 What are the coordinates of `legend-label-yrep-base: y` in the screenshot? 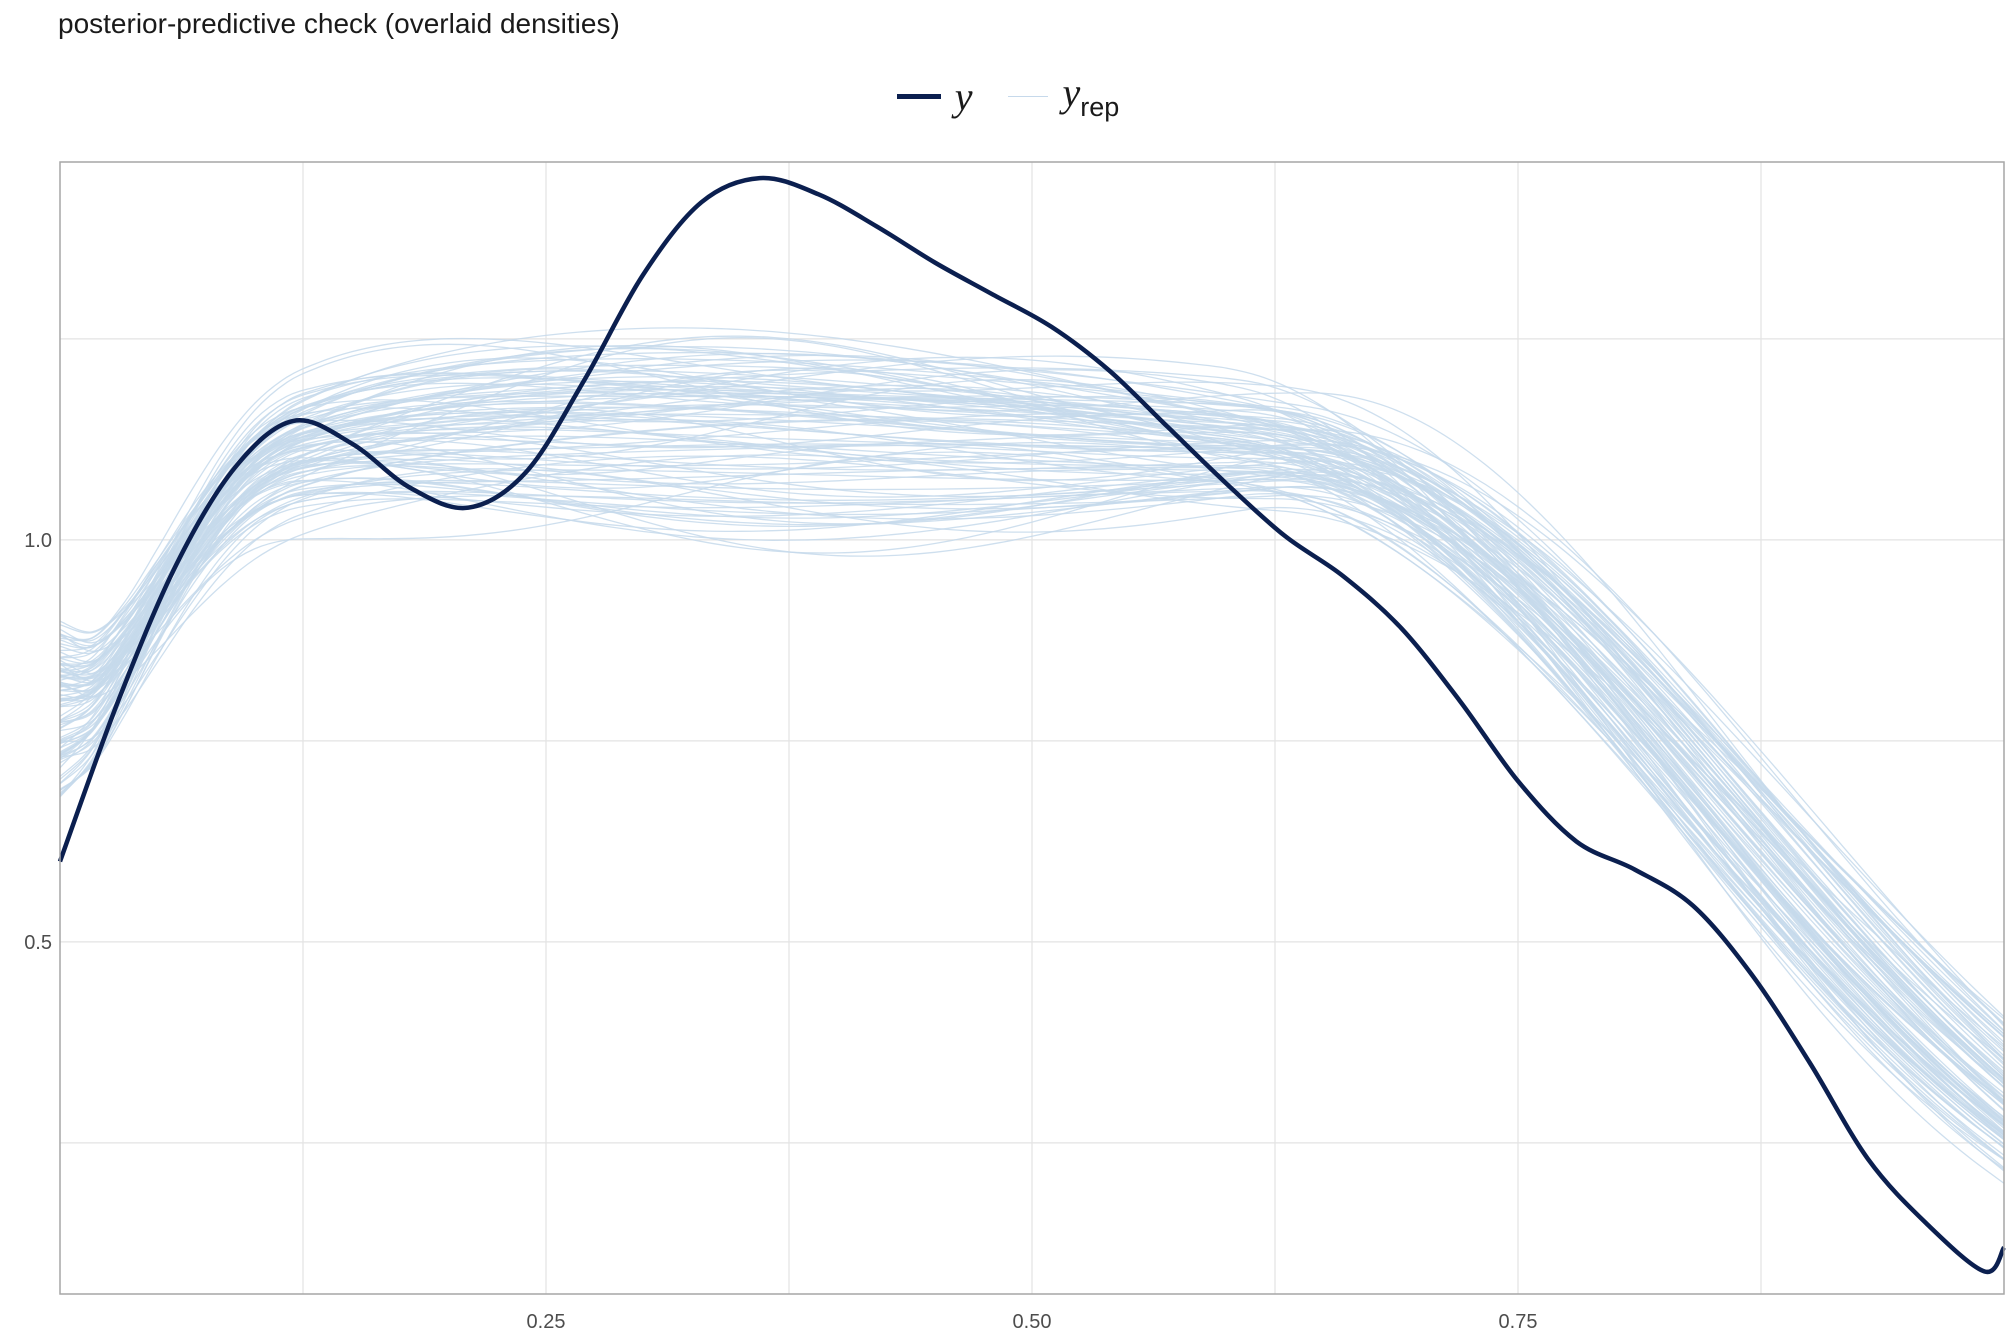 It's located at (1071, 92).